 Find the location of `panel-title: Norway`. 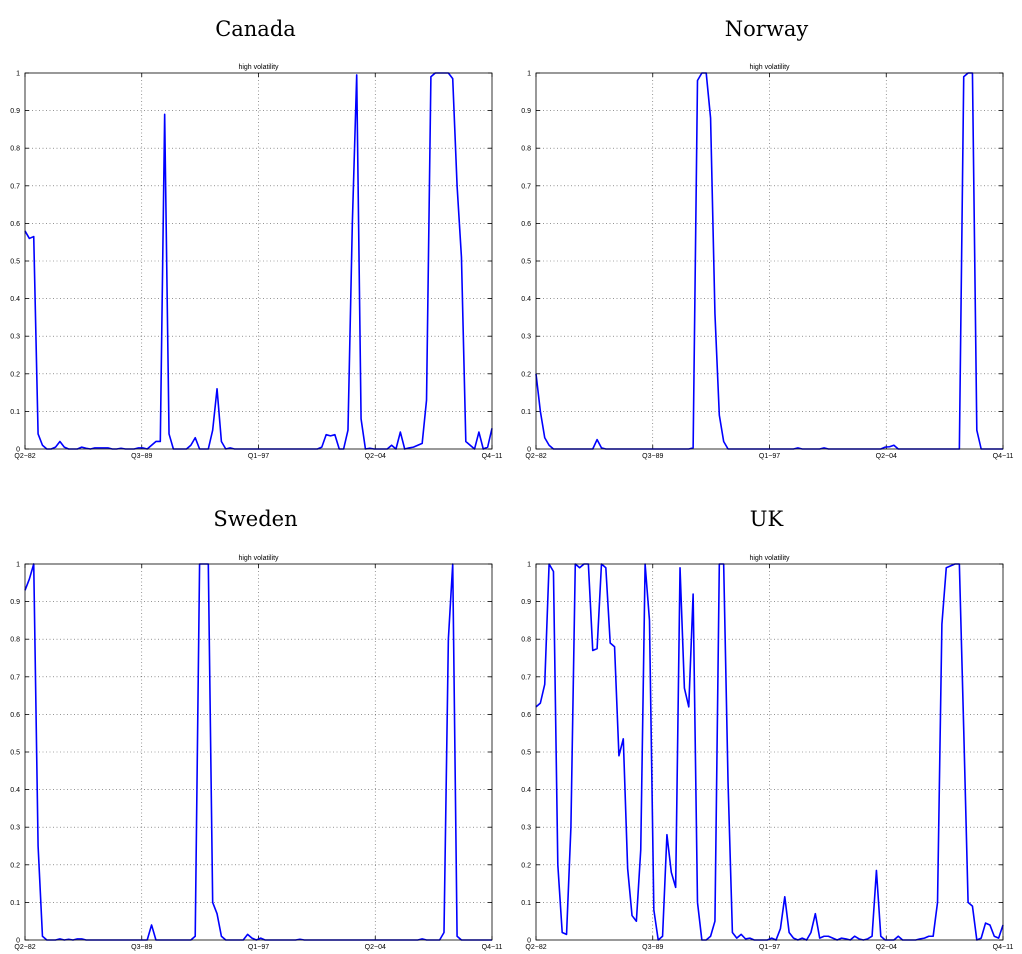

panel-title: Norway is located at coordinates (766, 29).